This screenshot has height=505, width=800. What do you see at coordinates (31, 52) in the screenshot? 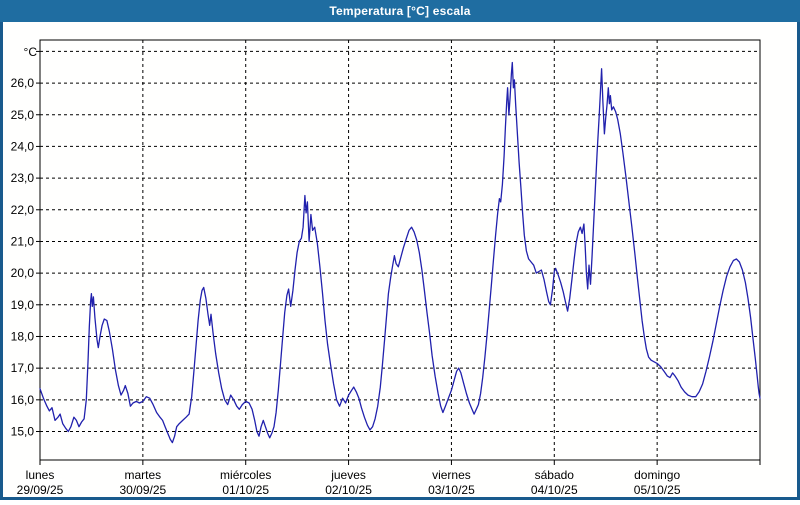
I see `y-axis-unit-label: °C` at bounding box center [31, 52].